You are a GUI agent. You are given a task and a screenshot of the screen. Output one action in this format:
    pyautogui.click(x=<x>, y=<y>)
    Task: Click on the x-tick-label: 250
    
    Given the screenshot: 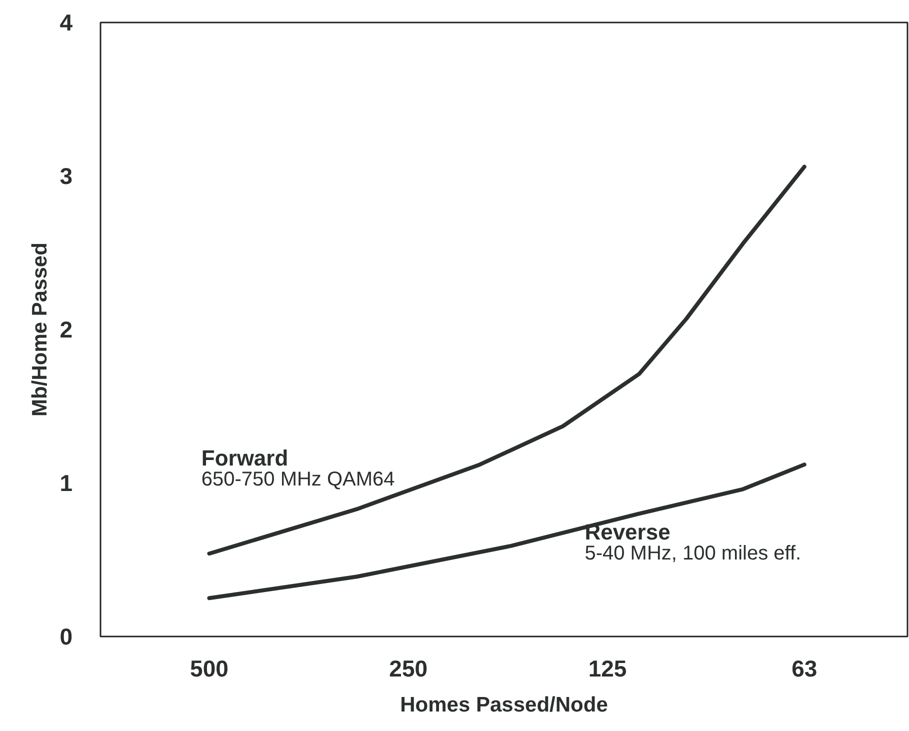 What is the action you would take?
    pyautogui.click(x=408, y=669)
    